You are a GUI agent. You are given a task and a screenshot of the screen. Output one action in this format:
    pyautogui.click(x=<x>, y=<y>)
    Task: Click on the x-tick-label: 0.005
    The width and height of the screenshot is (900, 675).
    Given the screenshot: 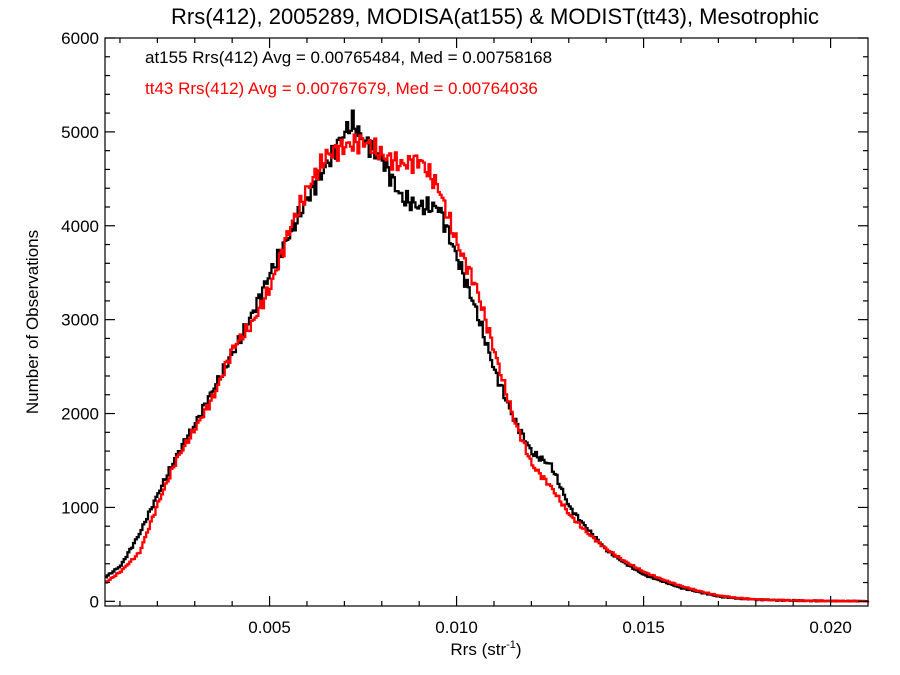 What is the action you would take?
    pyautogui.click(x=269, y=627)
    